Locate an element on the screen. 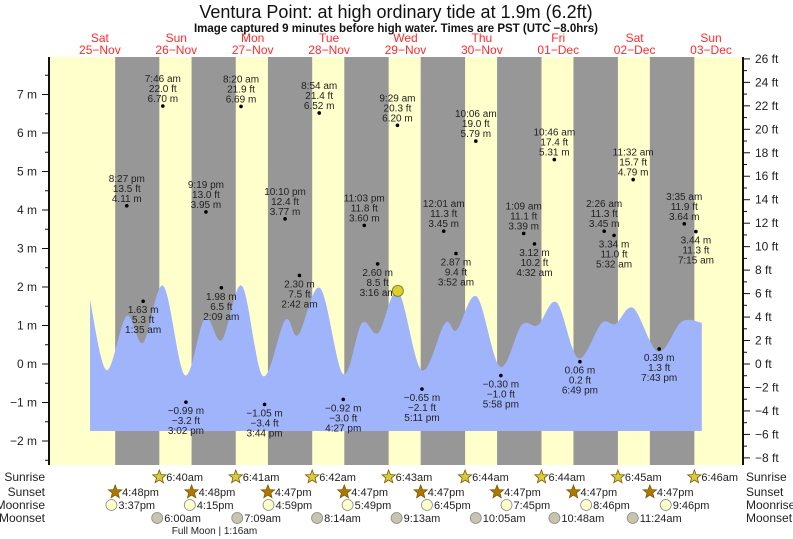 Image resolution: width=793 pixels, height=539 pixels. tide-event-feet: 6.5 ft is located at coordinates (221, 307).